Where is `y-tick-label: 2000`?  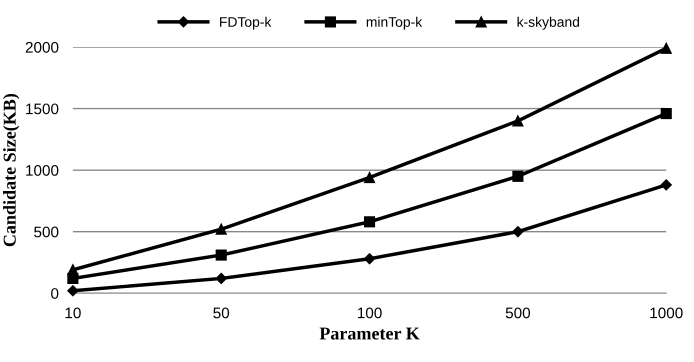 y-tick-label: 2000 is located at coordinates (42, 47).